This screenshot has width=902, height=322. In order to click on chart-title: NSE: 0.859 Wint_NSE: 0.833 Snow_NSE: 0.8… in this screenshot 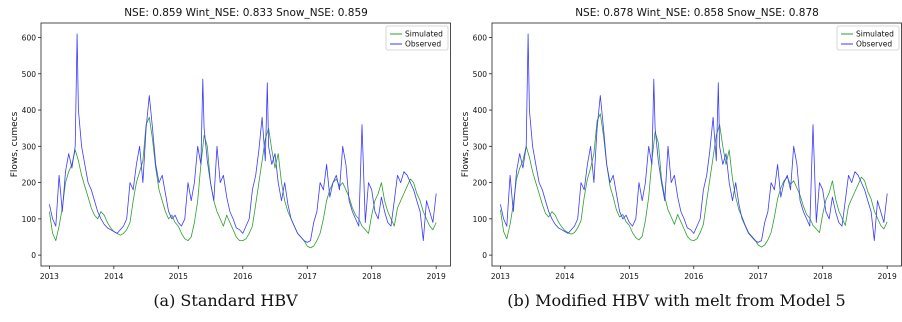, I will do `click(246, 13)`.